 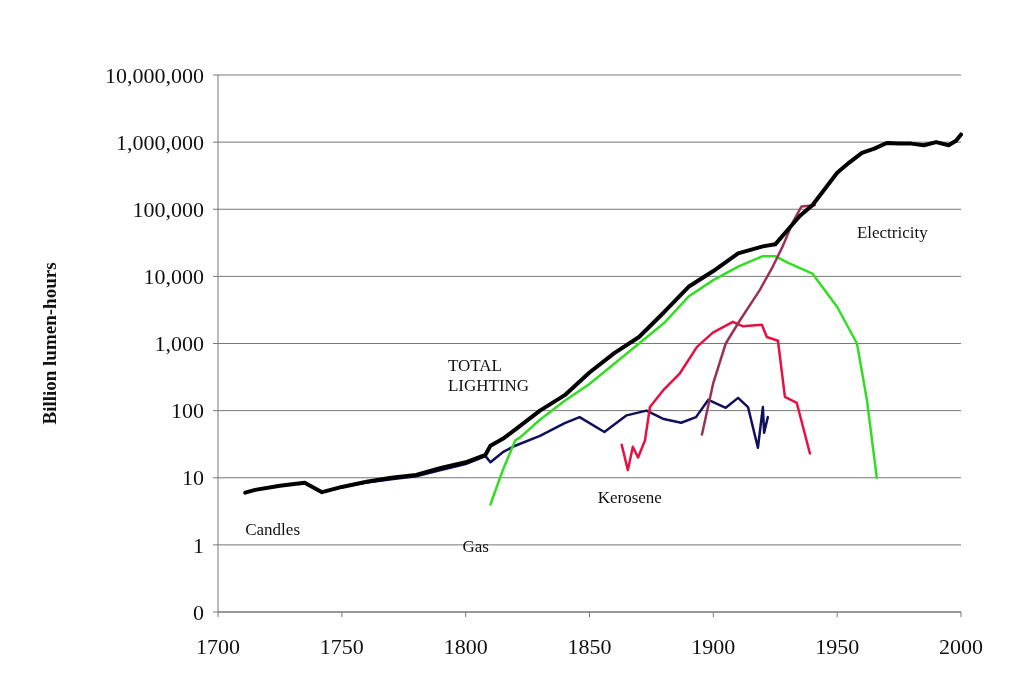 I want to click on series-label: Kerosene, so click(x=629, y=497).